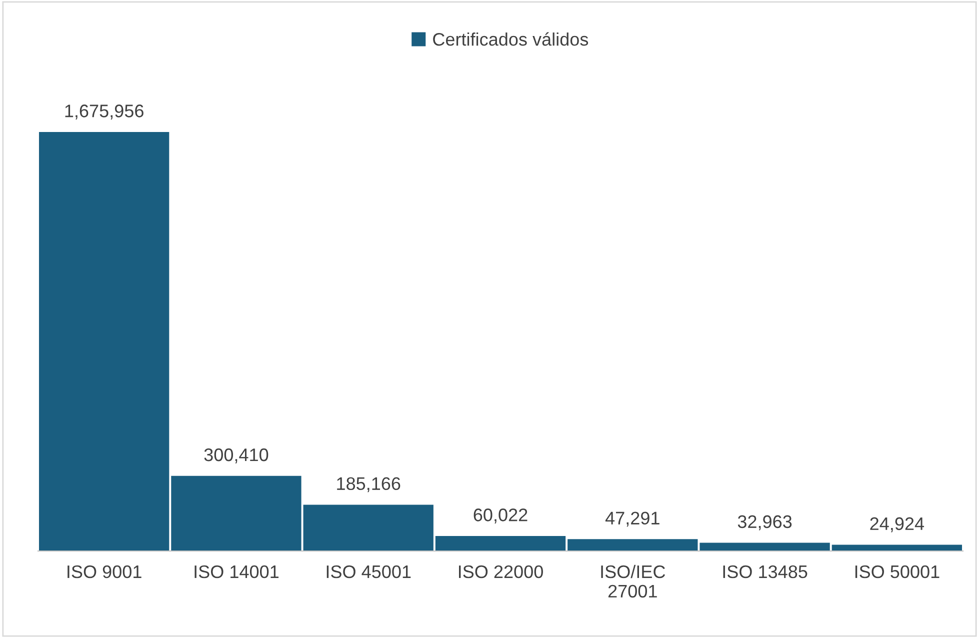 Image resolution: width=979 pixels, height=638 pixels. I want to click on x-tick-label: ISO 13485, so click(765, 571).